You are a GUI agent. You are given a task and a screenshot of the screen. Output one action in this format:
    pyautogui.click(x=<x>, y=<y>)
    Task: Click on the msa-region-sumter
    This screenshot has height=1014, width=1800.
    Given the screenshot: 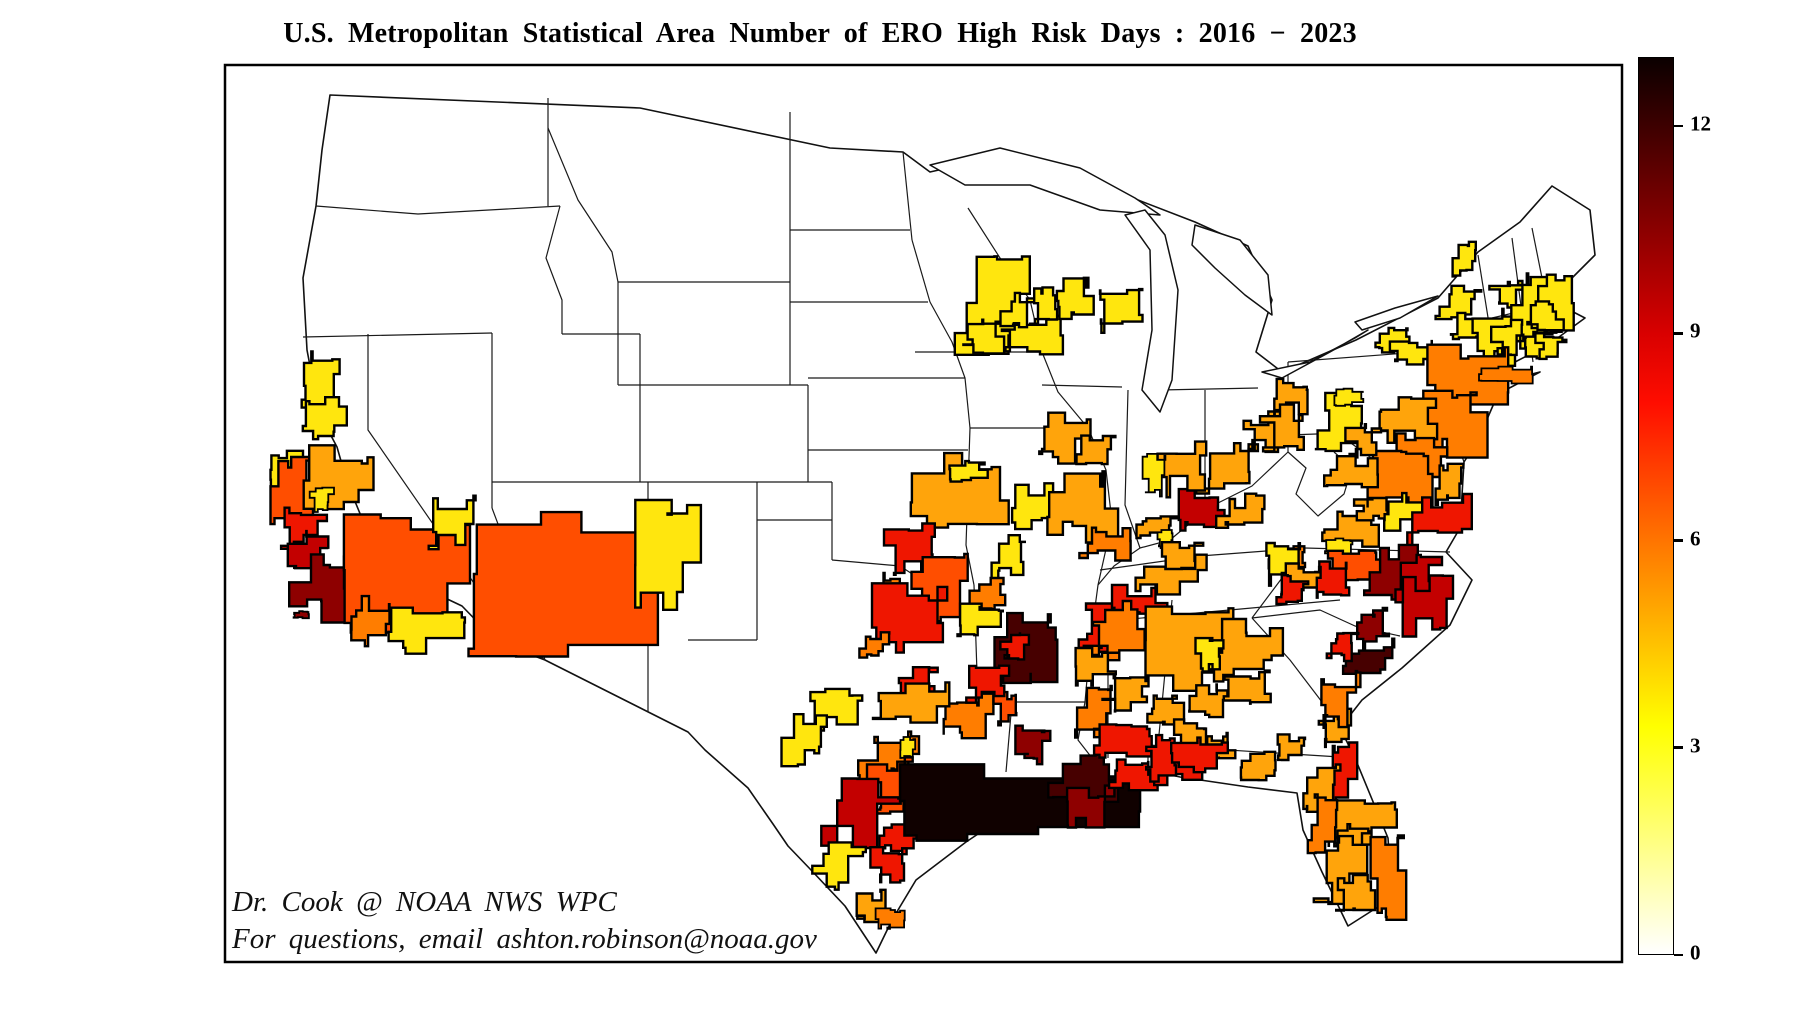 What is the action you would take?
    pyautogui.click(x=1209, y=654)
    